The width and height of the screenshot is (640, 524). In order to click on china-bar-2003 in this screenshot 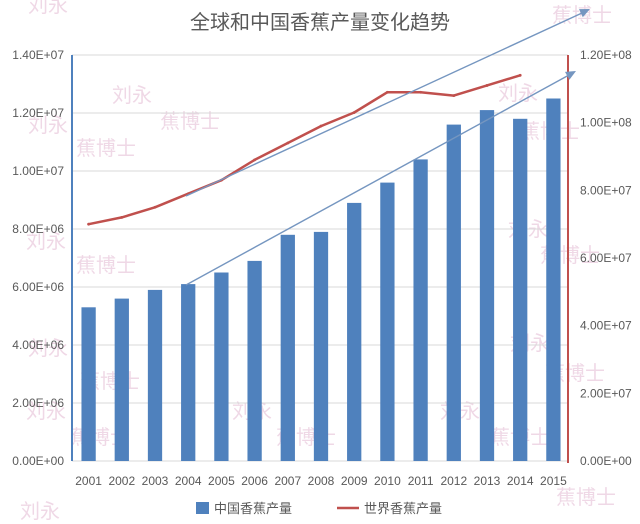, I will do `click(155, 375)`.